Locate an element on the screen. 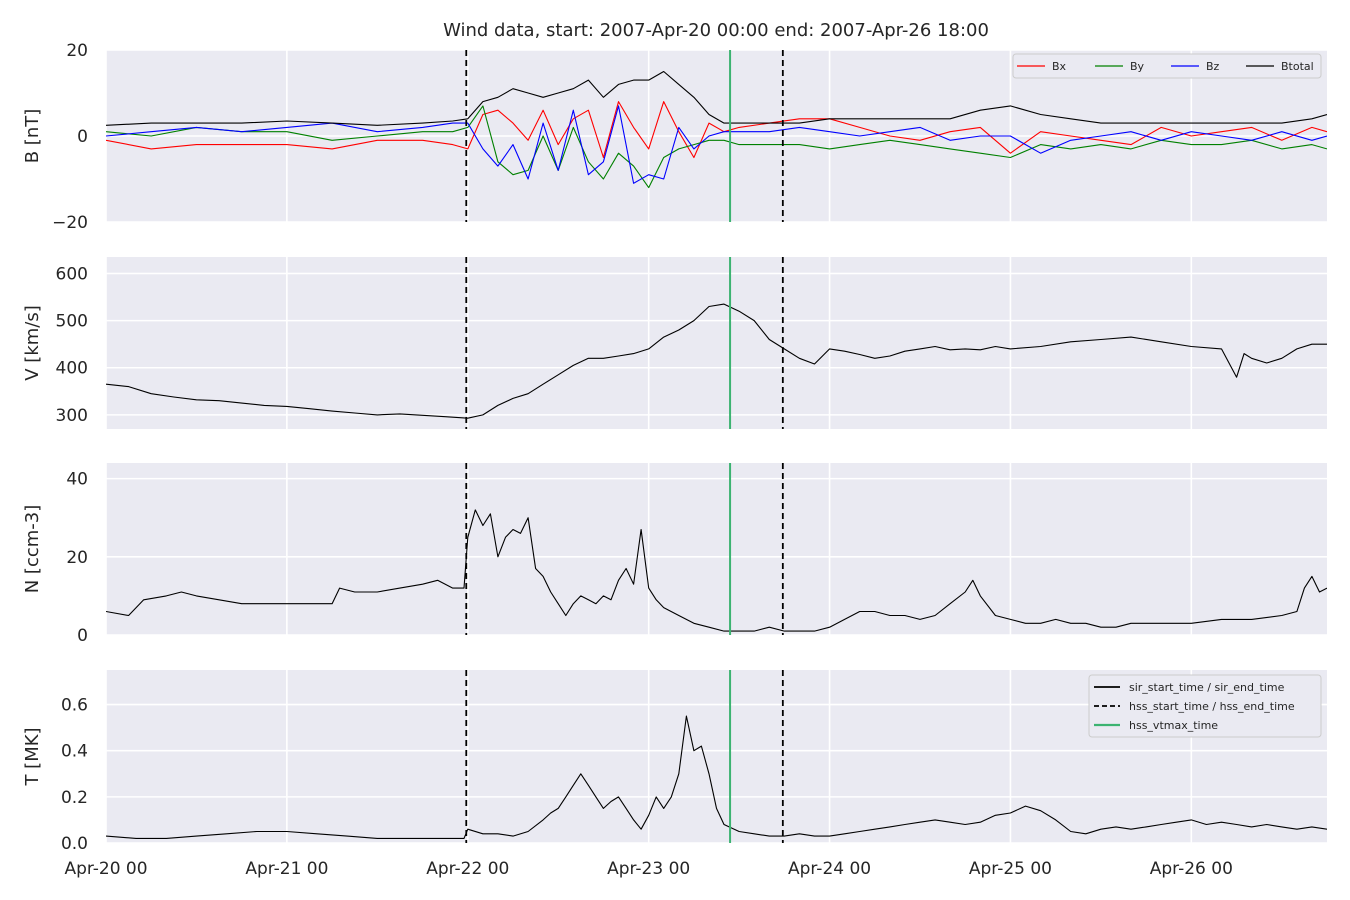  legend-label: By is located at coordinates (1137, 66).